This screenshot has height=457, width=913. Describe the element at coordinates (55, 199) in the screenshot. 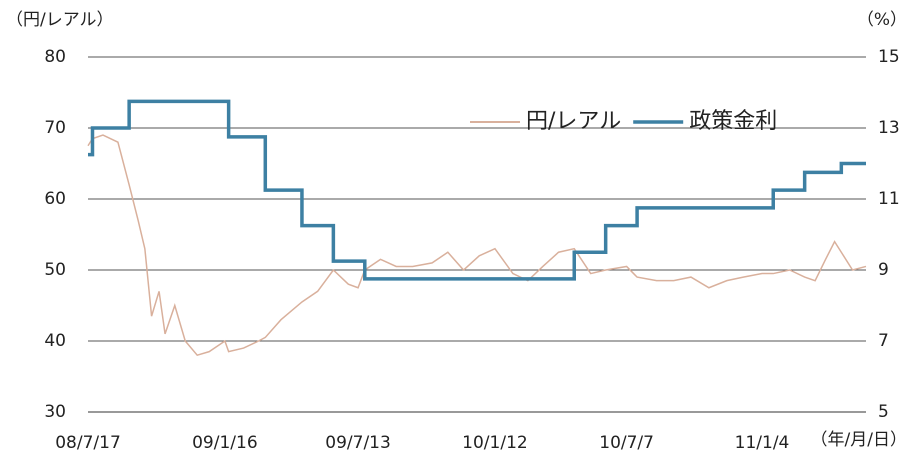

I see `y-tick-label: 60` at that location.